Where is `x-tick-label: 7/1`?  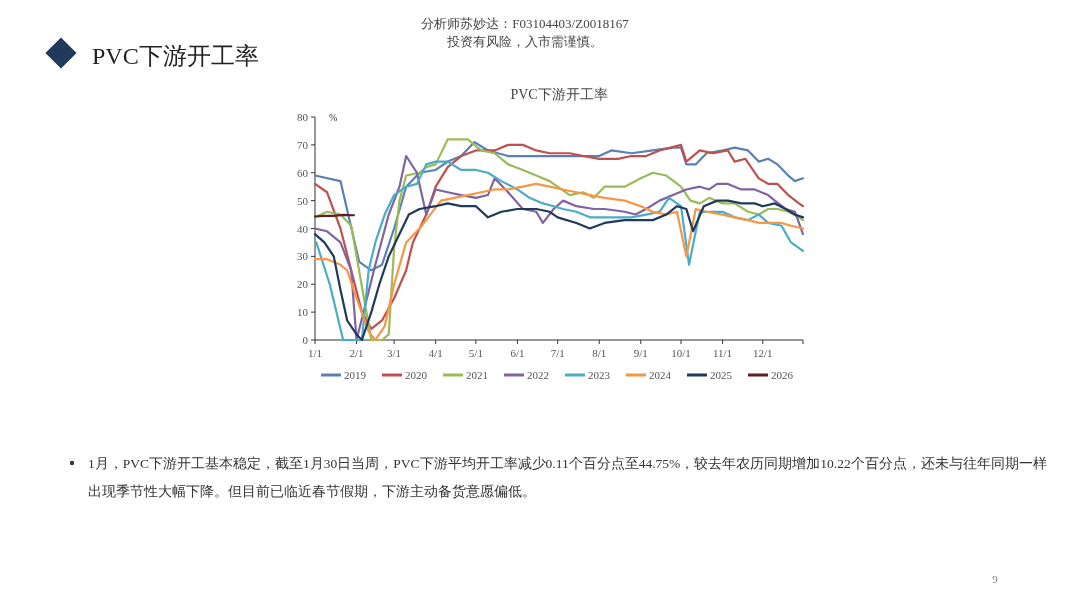 x-tick-label: 7/1 is located at coordinates (557, 353).